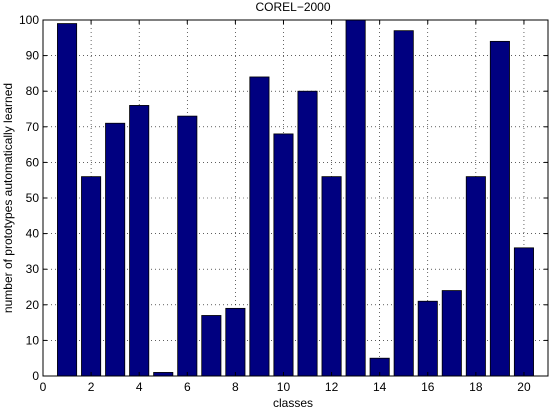  Describe the element at coordinates (293, 403) in the screenshot. I see `x-axis-label: classes` at that location.